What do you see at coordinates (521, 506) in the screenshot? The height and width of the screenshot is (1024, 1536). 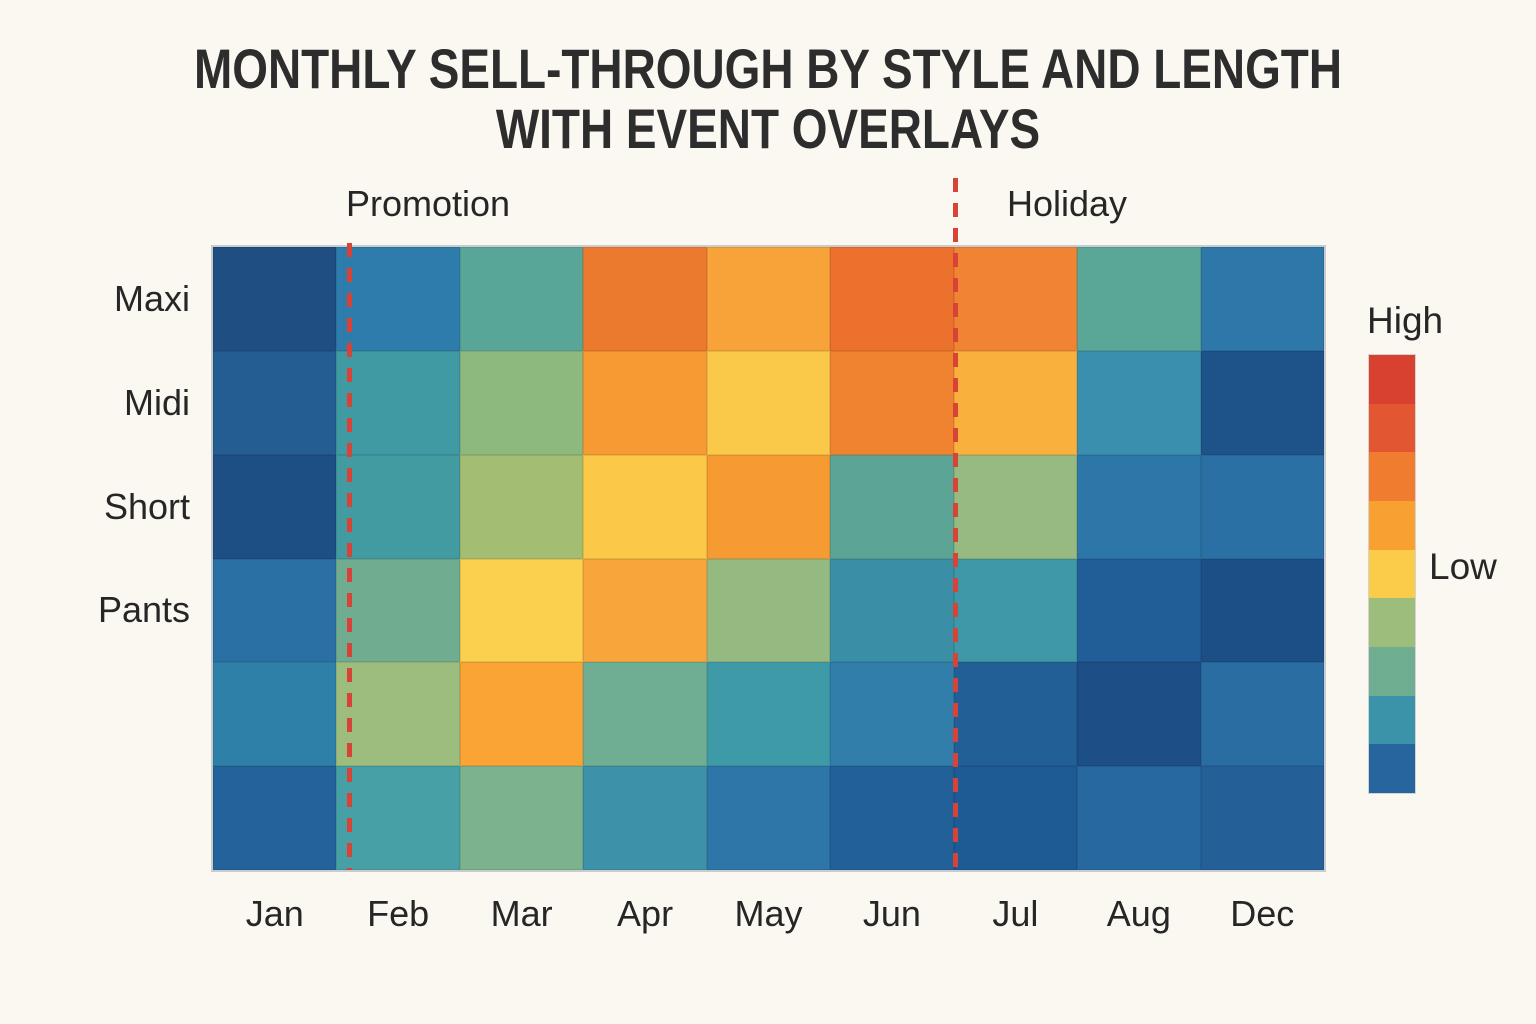 I see `heatmap-cell-r3-c3` at bounding box center [521, 506].